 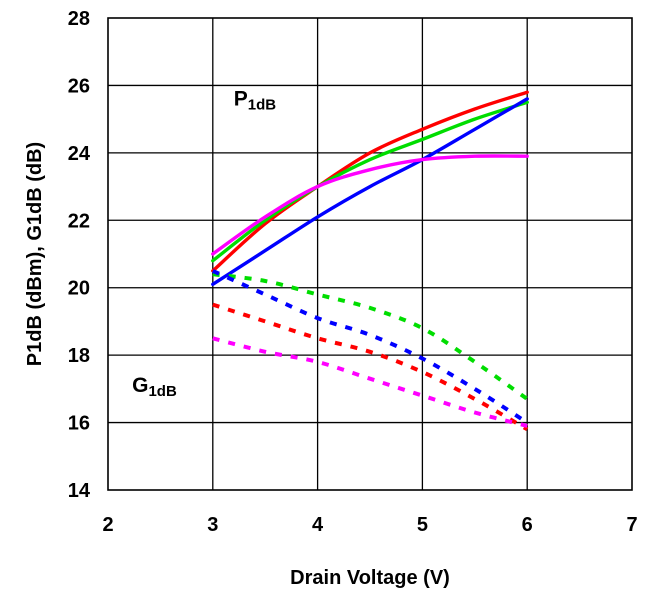 What do you see at coordinates (204, 244) in the screenshot?
I see `annotations: P1dB G1dB` at bounding box center [204, 244].